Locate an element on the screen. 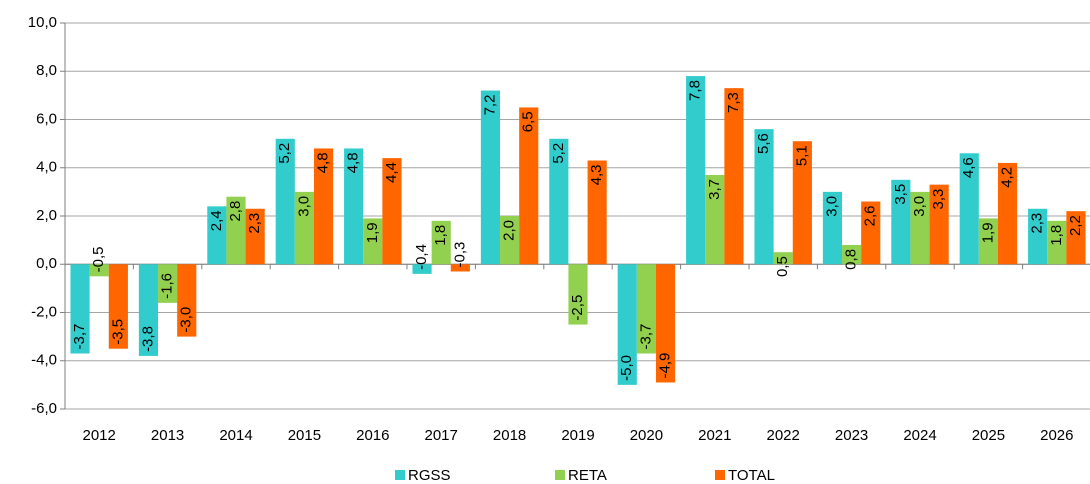 This screenshot has width=1090, height=484. data-label: -3,7 is located at coordinates (645, 337).